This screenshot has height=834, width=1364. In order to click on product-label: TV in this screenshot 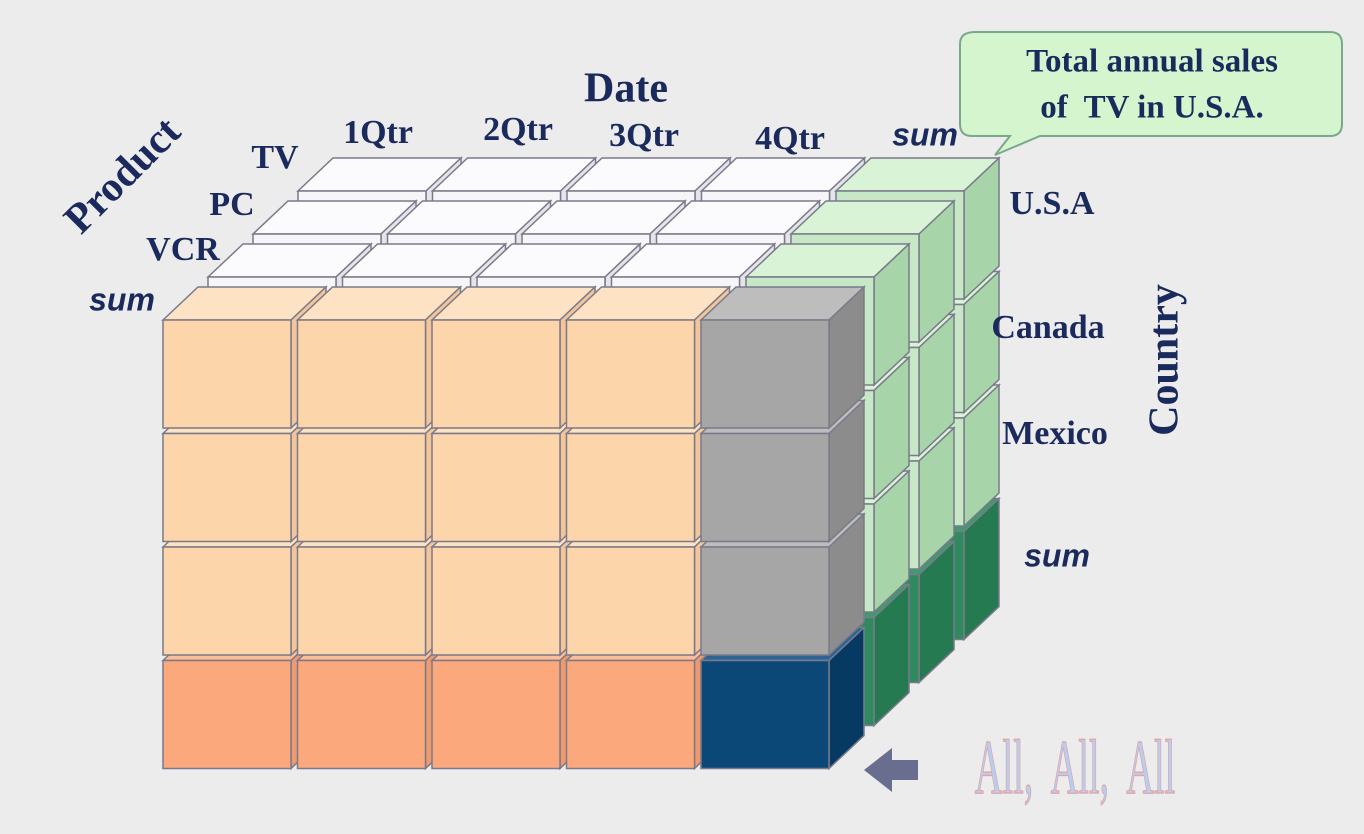, I will do `click(275, 157)`.